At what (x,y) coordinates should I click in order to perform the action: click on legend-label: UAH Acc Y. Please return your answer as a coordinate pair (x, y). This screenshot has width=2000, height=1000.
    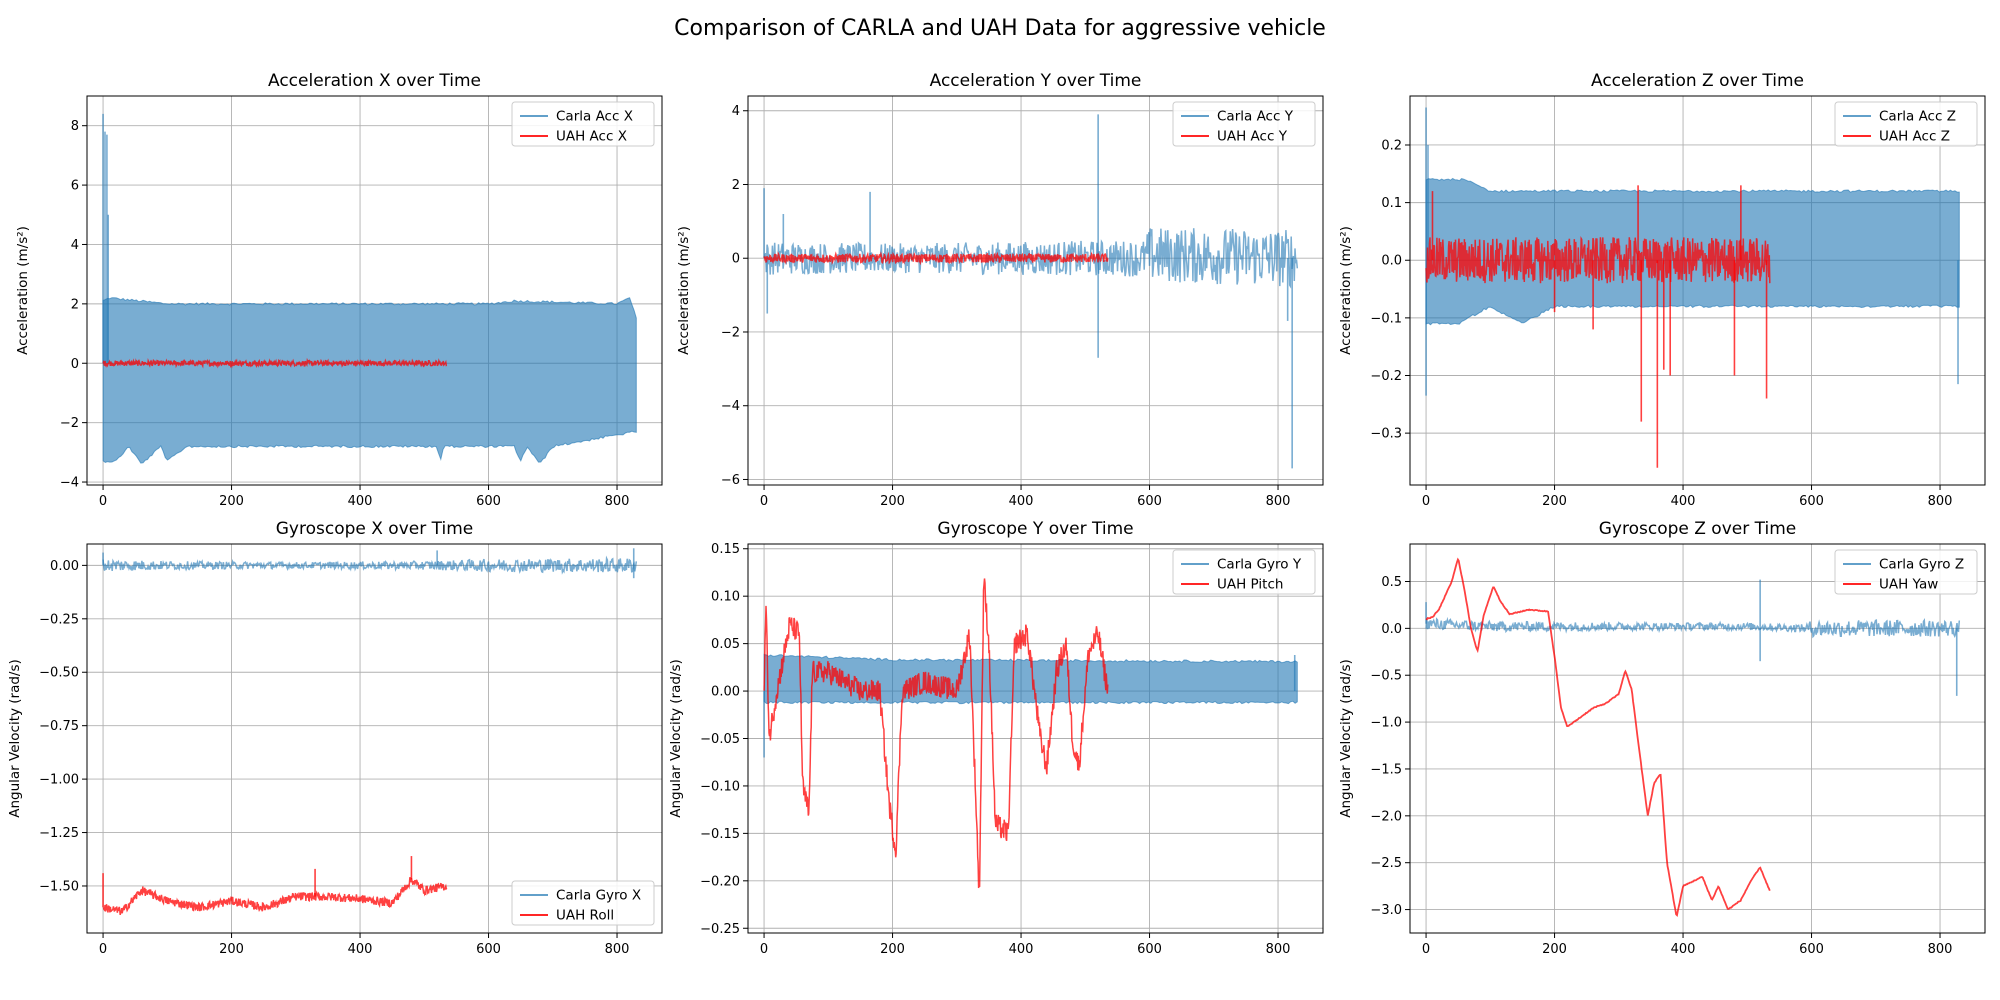
    Looking at the image, I should click on (1252, 137).